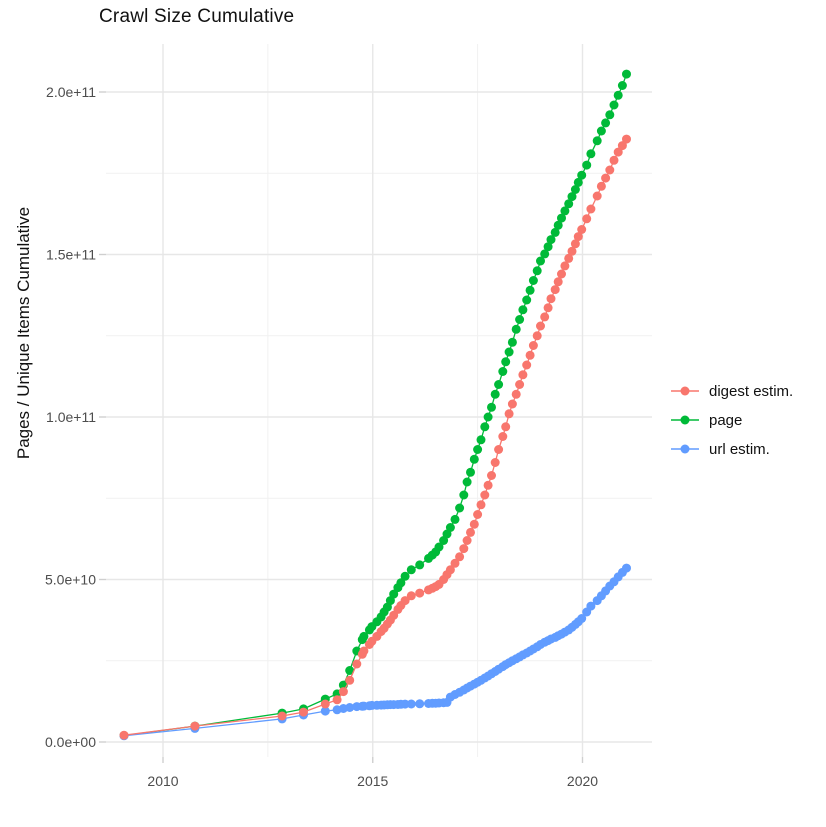 This screenshot has height=827, width=826. I want to click on legend-label-url: url estim., so click(739, 449).